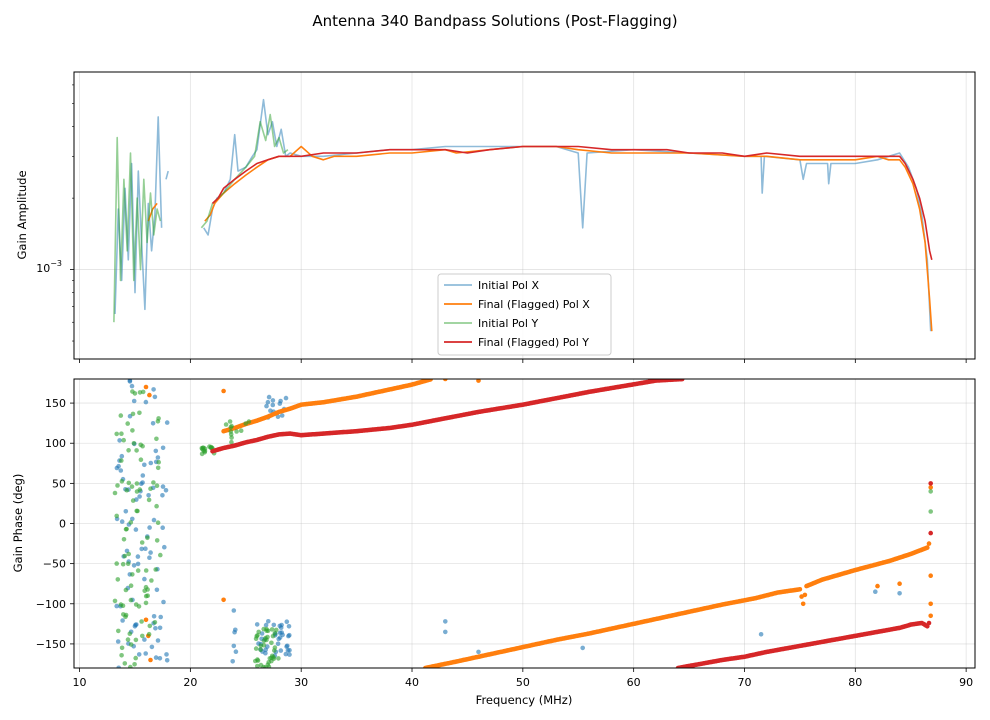  Describe the element at coordinates (744, 682) in the screenshot. I see `phase-xtick-label: 70` at that location.